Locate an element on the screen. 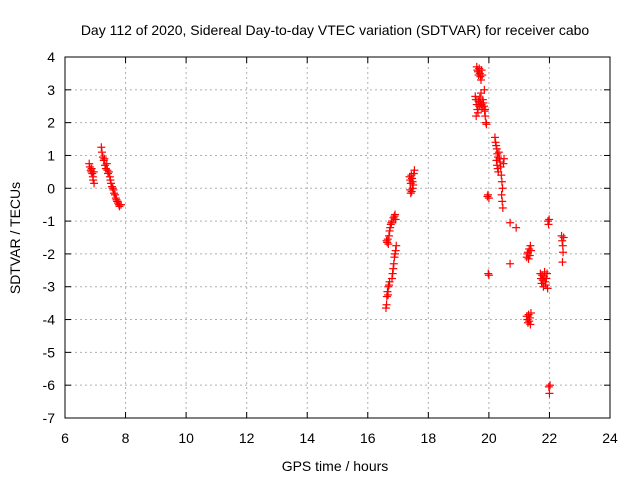 The image size is (640, 485). y-tick-label: -2 is located at coordinates (49, 254).